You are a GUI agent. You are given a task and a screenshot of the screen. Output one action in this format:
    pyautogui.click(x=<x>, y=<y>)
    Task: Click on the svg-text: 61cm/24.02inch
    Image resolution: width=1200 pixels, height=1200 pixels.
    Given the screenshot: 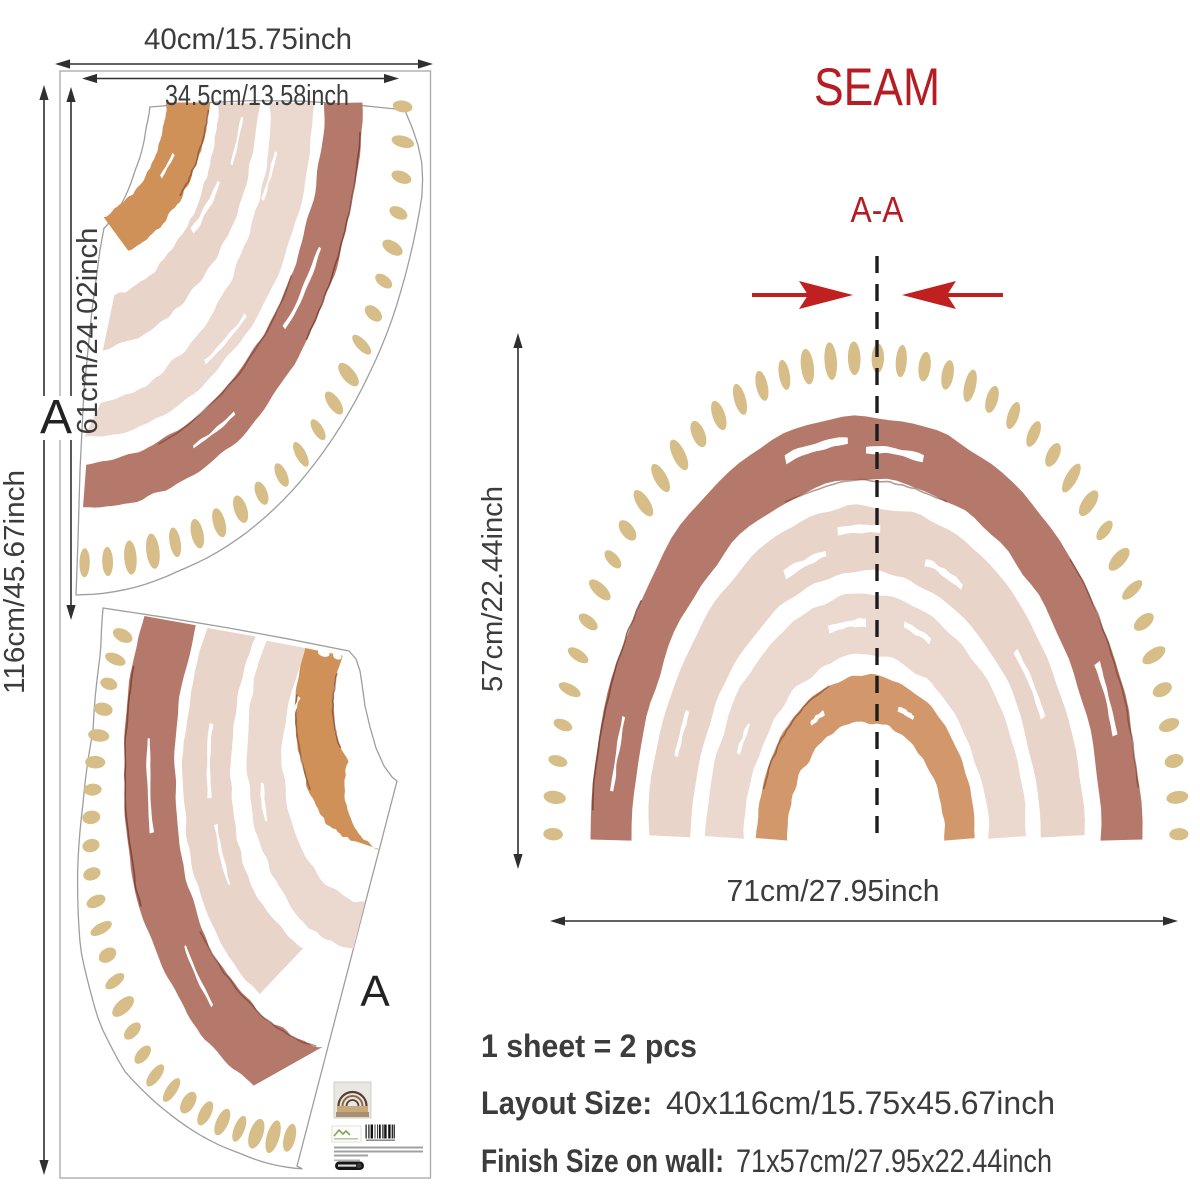 What is the action you would take?
    pyautogui.click(x=88, y=330)
    